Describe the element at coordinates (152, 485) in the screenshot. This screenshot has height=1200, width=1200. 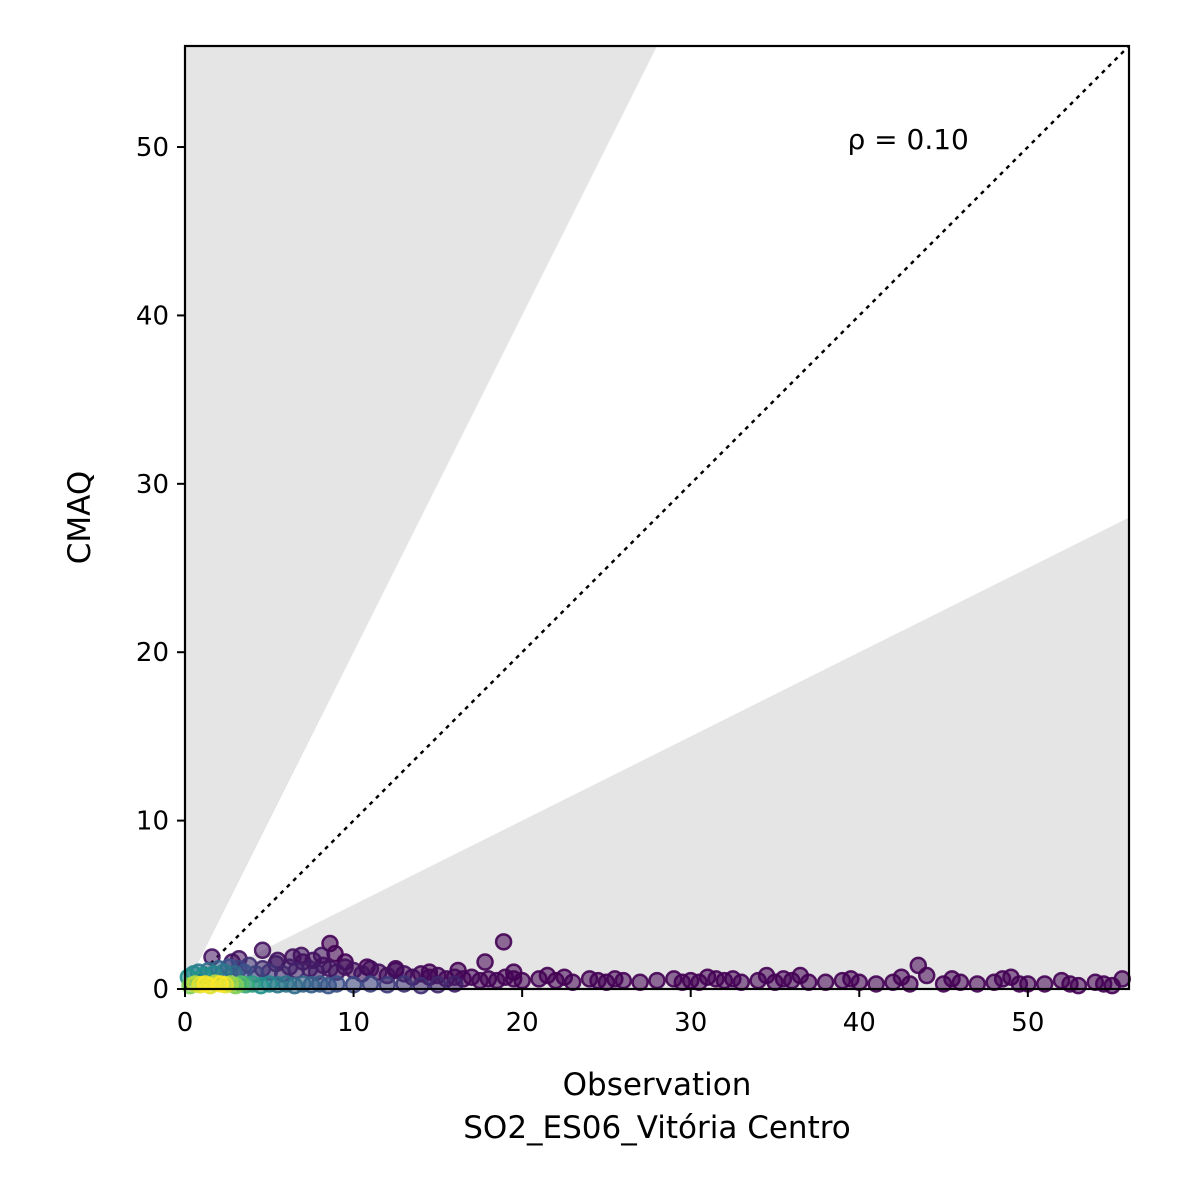
I see `y-tick-label: 30` at that location.